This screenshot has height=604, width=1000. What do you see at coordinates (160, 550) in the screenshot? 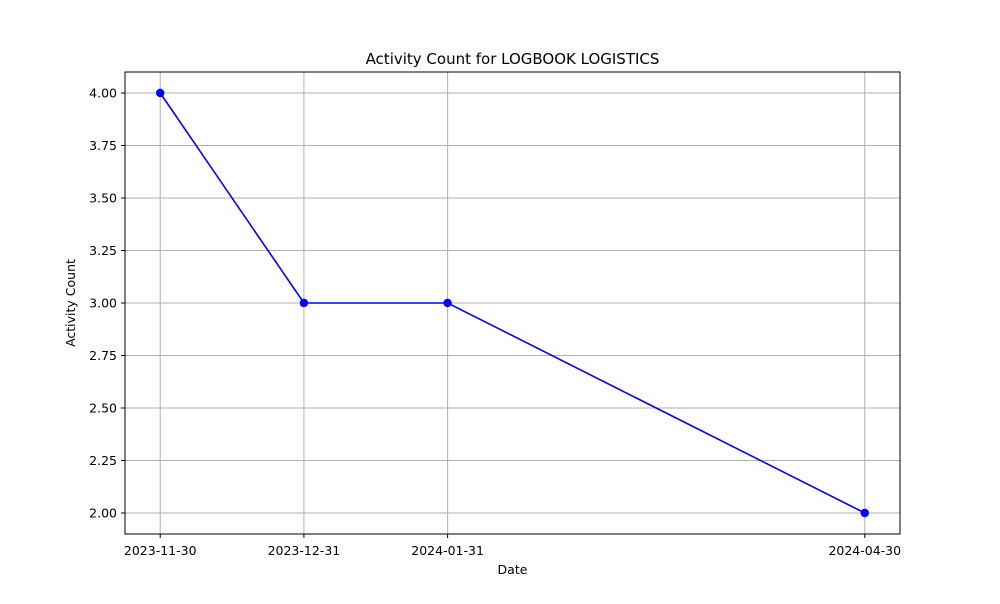
I see `x-tick-label: 2023-11-30` at bounding box center [160, 550].